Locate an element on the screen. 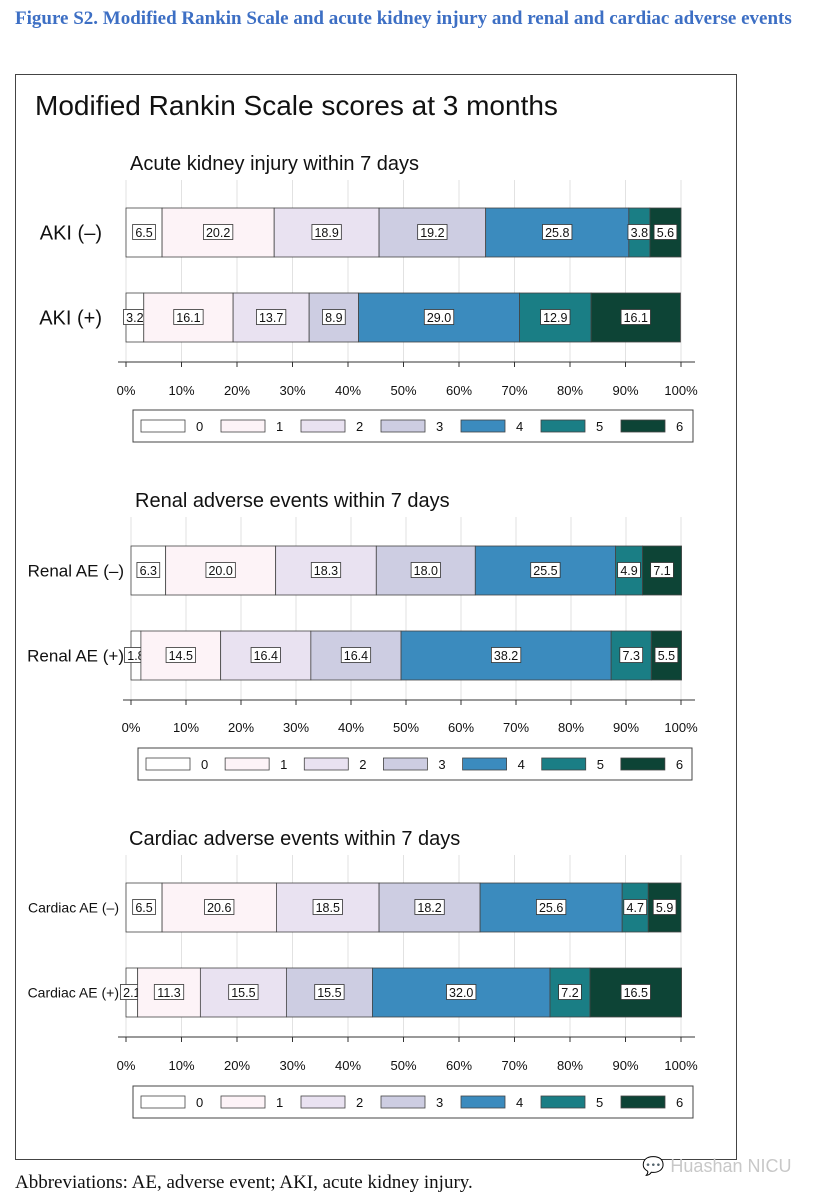  watermark-text: Huashan NICU is located at coordinates (731, 1166).